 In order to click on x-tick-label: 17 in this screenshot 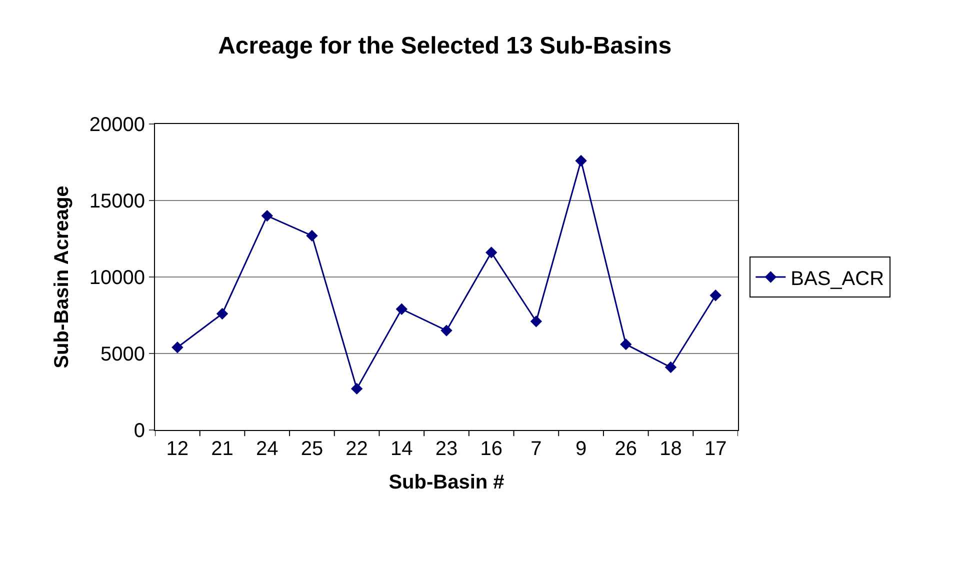, I will do `click(715, 449)`.